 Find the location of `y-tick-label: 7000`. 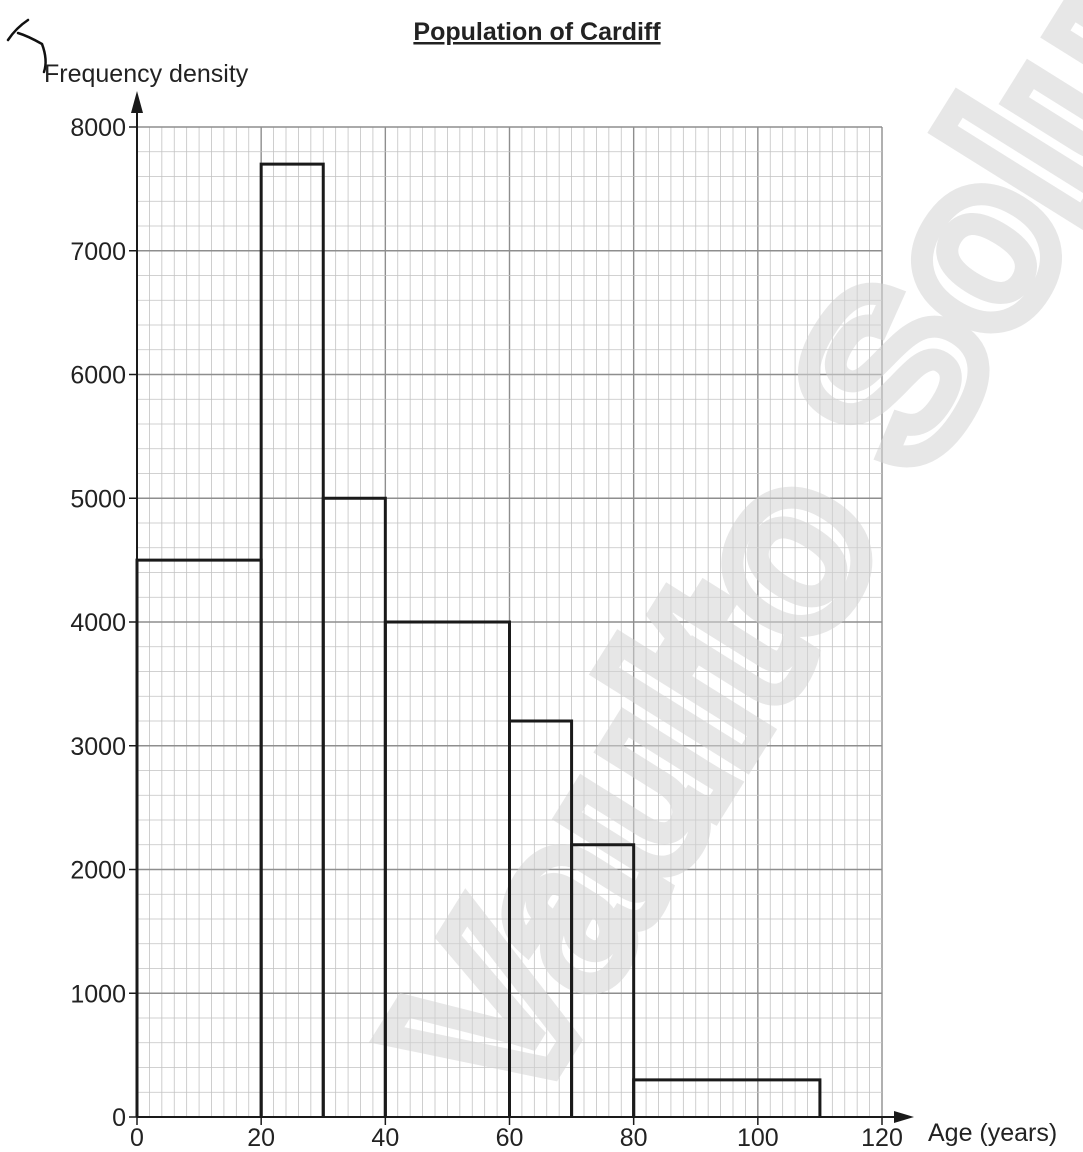

y-tick-label: 7000 is located at coordinates (98, 252).